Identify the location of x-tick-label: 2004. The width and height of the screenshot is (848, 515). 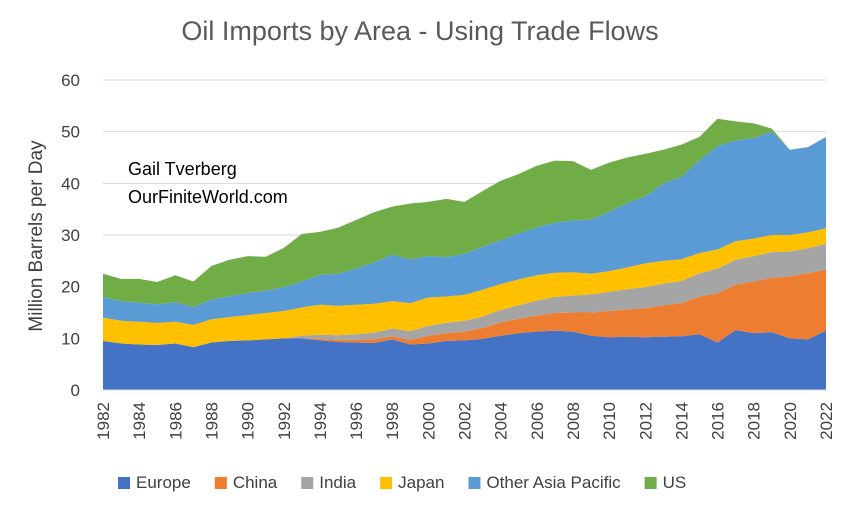
(501, 421).